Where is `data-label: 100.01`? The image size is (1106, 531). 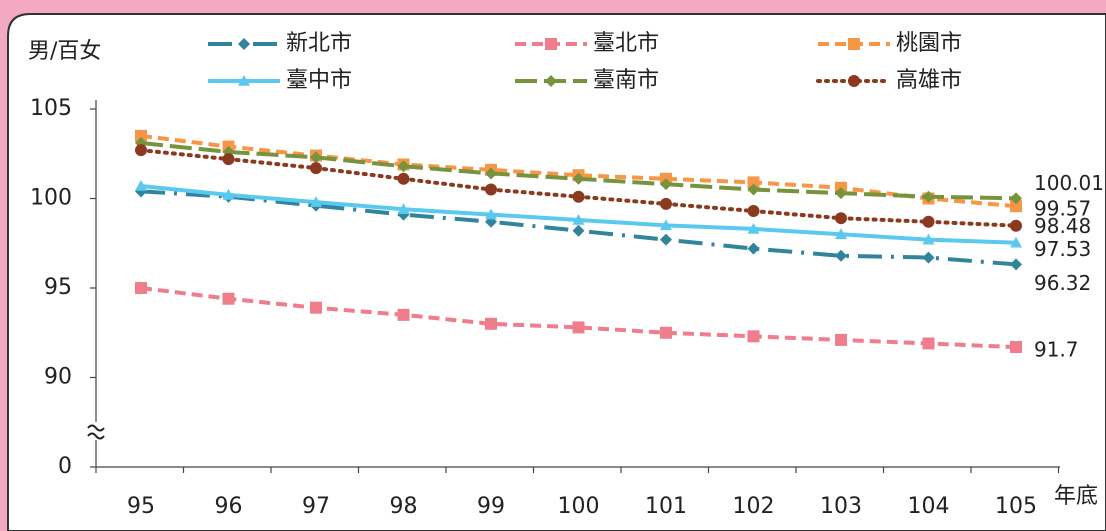 data-label: 100.01 is located at coordinates (1069, 183).